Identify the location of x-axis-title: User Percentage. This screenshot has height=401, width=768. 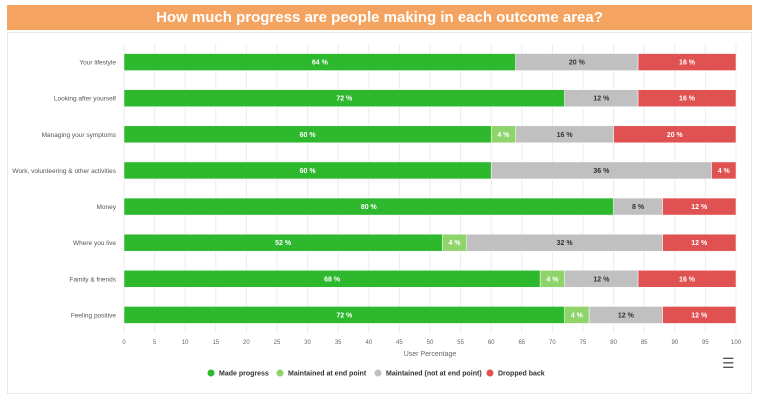
(430, 354).